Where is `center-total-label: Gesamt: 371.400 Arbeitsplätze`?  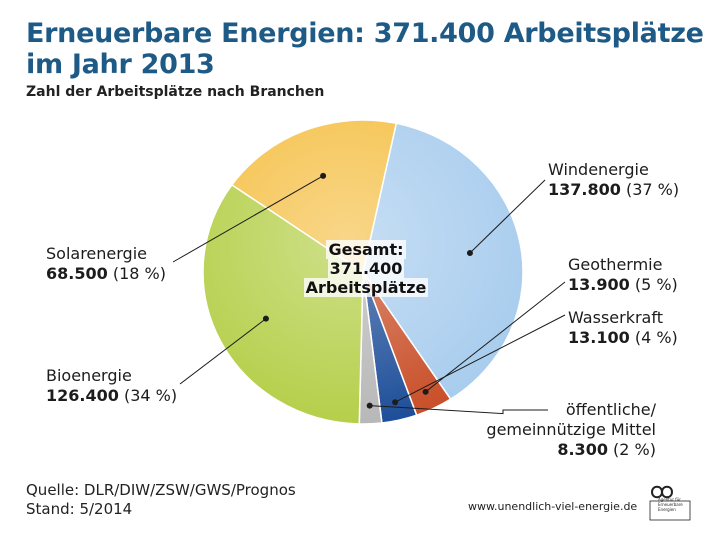
center-total-label: Gesamt: 371.400 Arbeitsplätze is located at coordinates (366, 268).